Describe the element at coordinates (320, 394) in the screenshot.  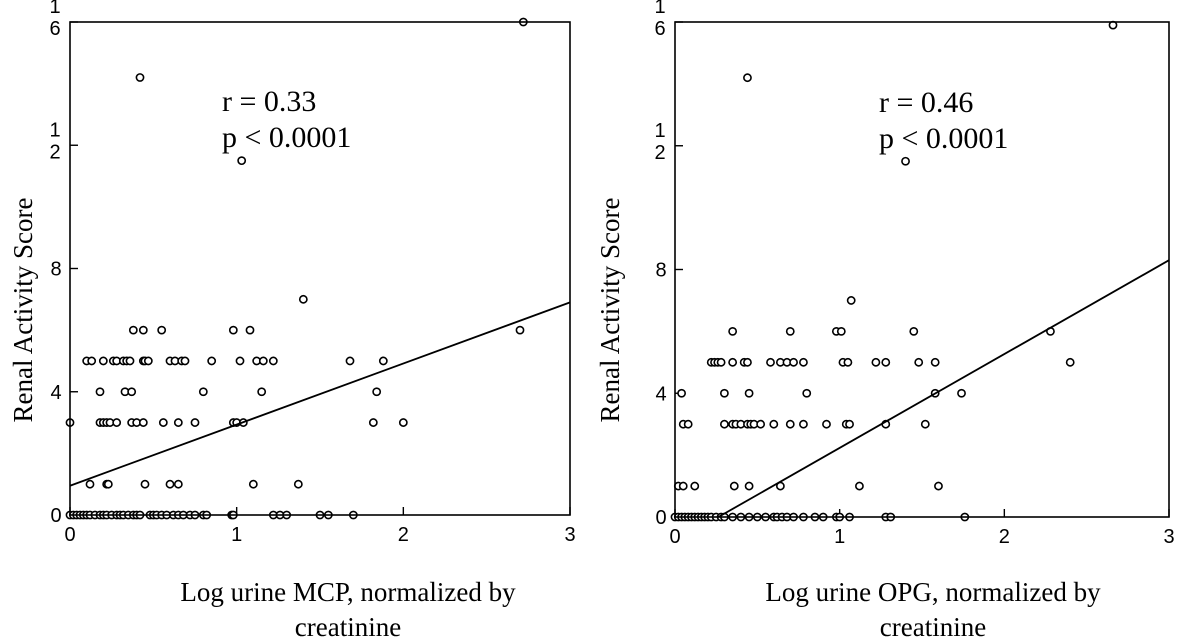
I see `regression-line` at that location.